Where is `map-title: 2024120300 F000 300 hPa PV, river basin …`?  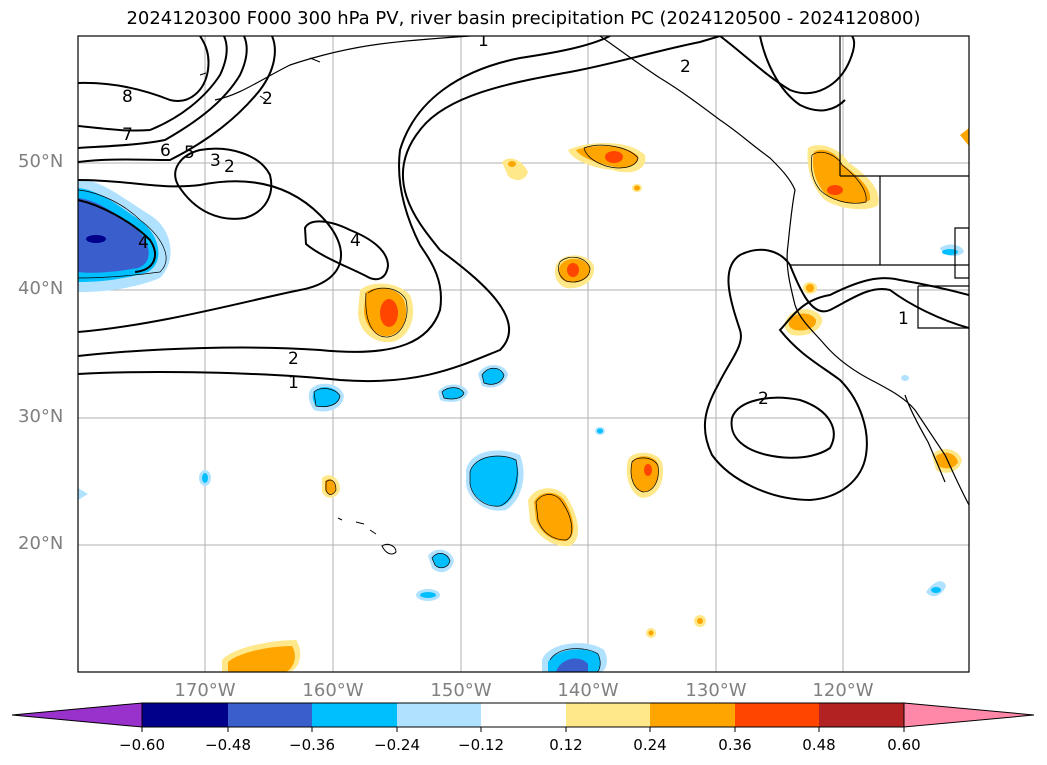
map-title: 2024120300 F000 300 hPa PV, river basin … is located at coordinates (523, 18).